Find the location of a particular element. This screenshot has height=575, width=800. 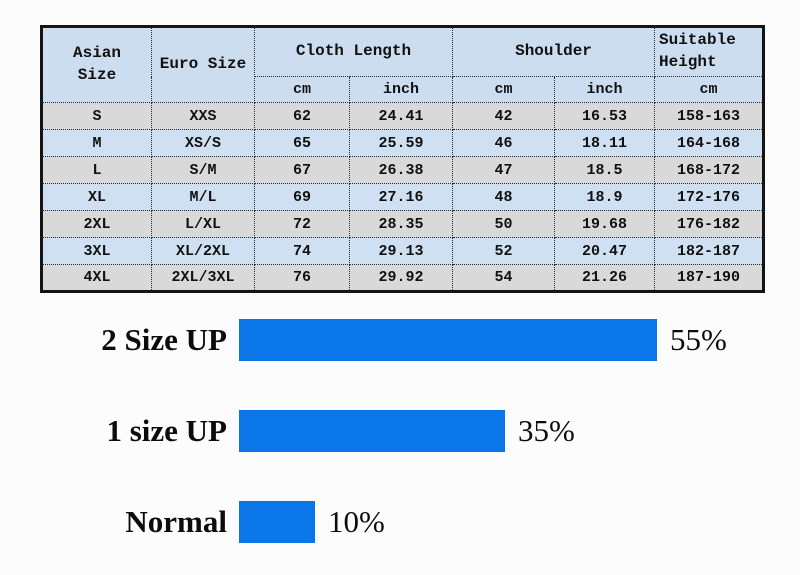

chart-row: Normal 10% is located at coordinates (400, 522).